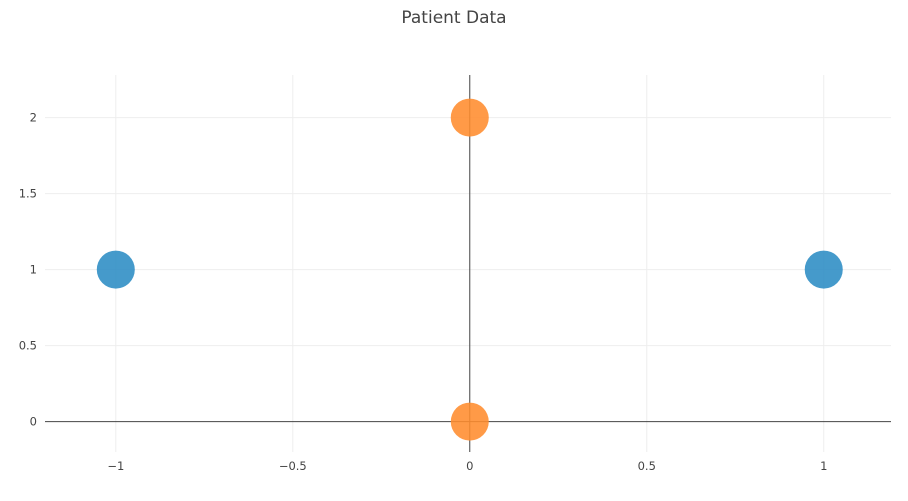 This screenshot has width=908, height=501. Describe the element at coordinates (33, 422) in the screenshot. I see `y-tick-label: 0` at that location.